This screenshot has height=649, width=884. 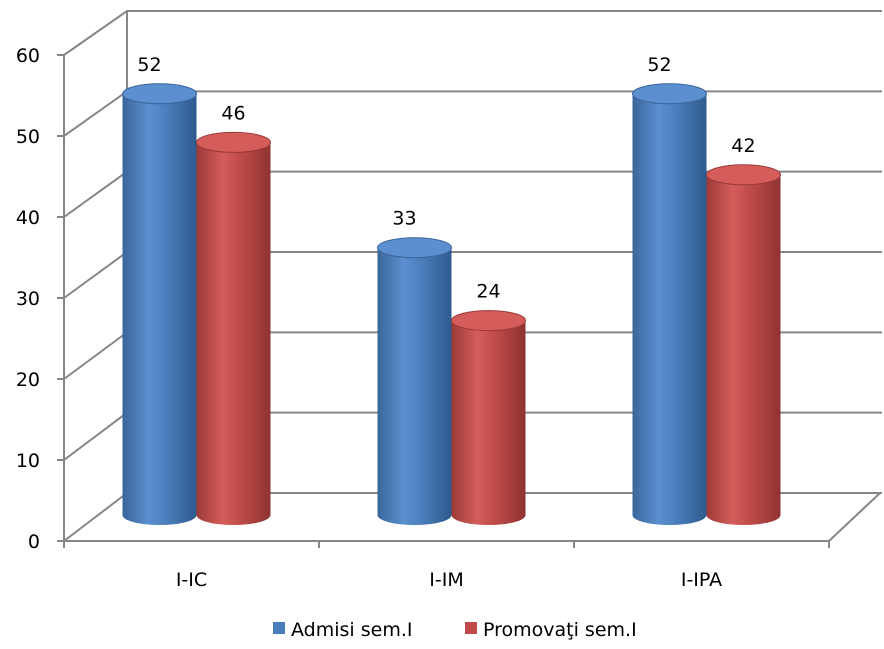 What do you see at coordinates (28, 218) in the screenshot?
I see `y-tick-label: 40` at bounding box center [28, 218].